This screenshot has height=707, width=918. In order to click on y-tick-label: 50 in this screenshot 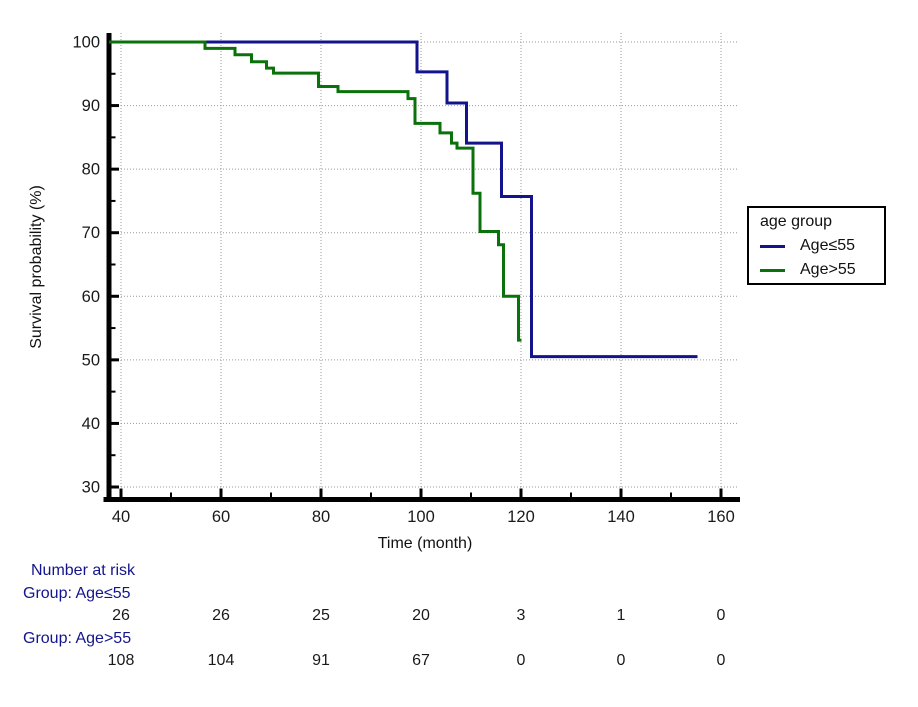, I will do `click(91, 360)`.